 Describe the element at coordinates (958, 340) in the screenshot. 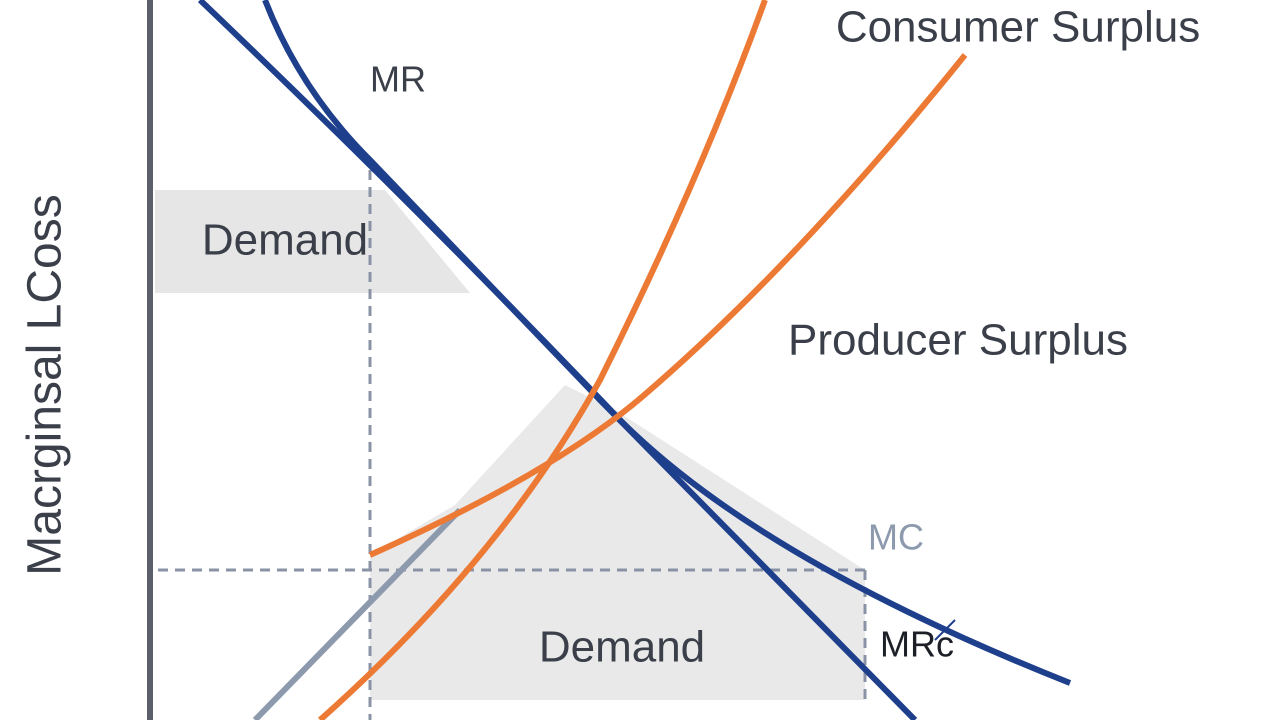

I see `producer-surplus-label: Producer Surplus` at that location.